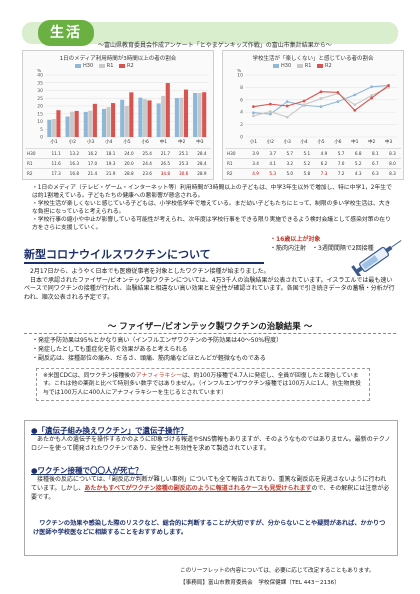 The width and height of the screenshot is (420, 594). Describe the element at coordinates (90, 141) in the screenshot. I see `x-tick-label: 小3` at that location.